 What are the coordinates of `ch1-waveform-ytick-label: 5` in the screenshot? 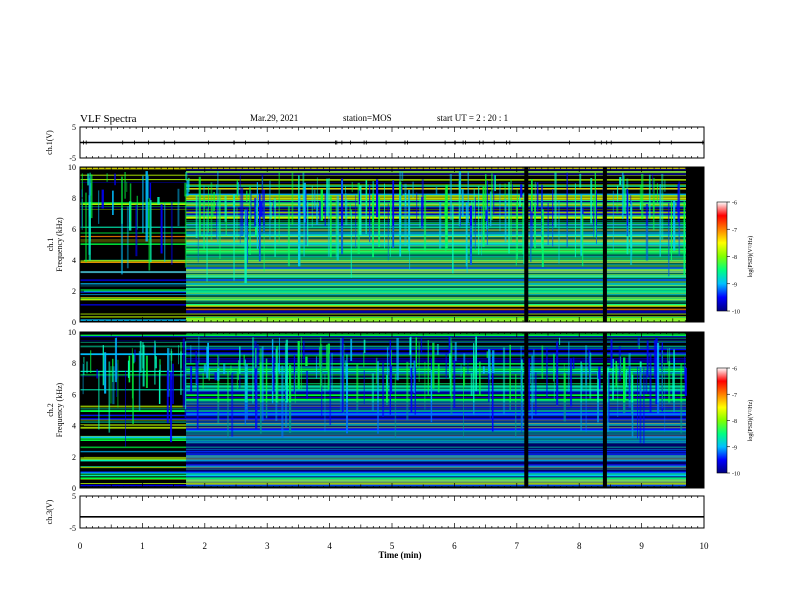 It's located at (74, 127).